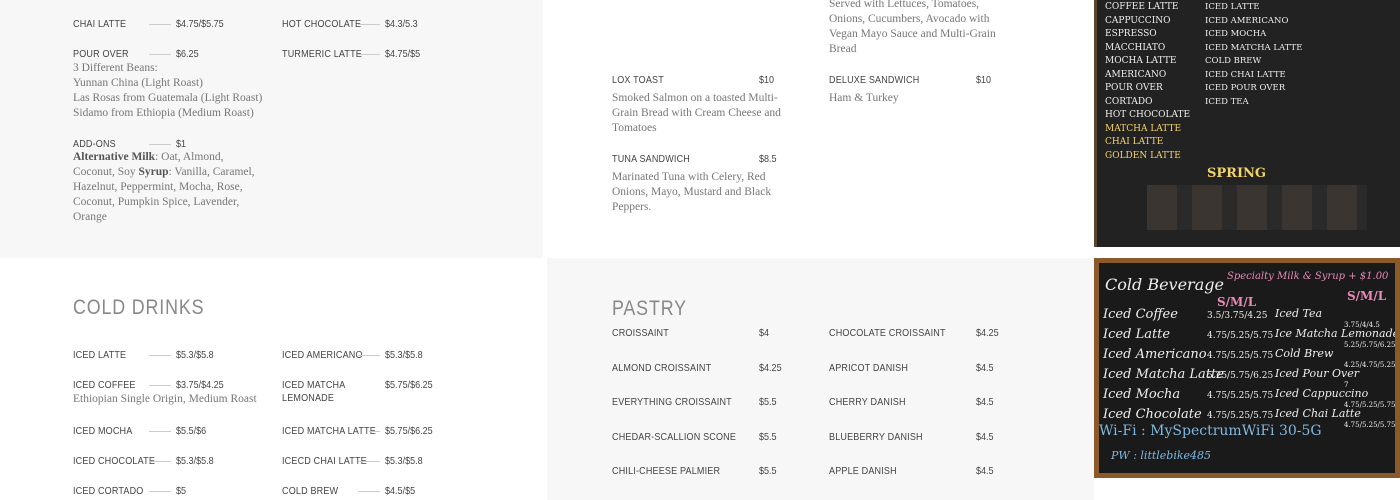 This screenshot has height=500, width=1400. What do you see at coordinates (1143, 128) in the screenshot?
I see `board-item: MATCHA LATTE` at bounding box center [1143, 128].